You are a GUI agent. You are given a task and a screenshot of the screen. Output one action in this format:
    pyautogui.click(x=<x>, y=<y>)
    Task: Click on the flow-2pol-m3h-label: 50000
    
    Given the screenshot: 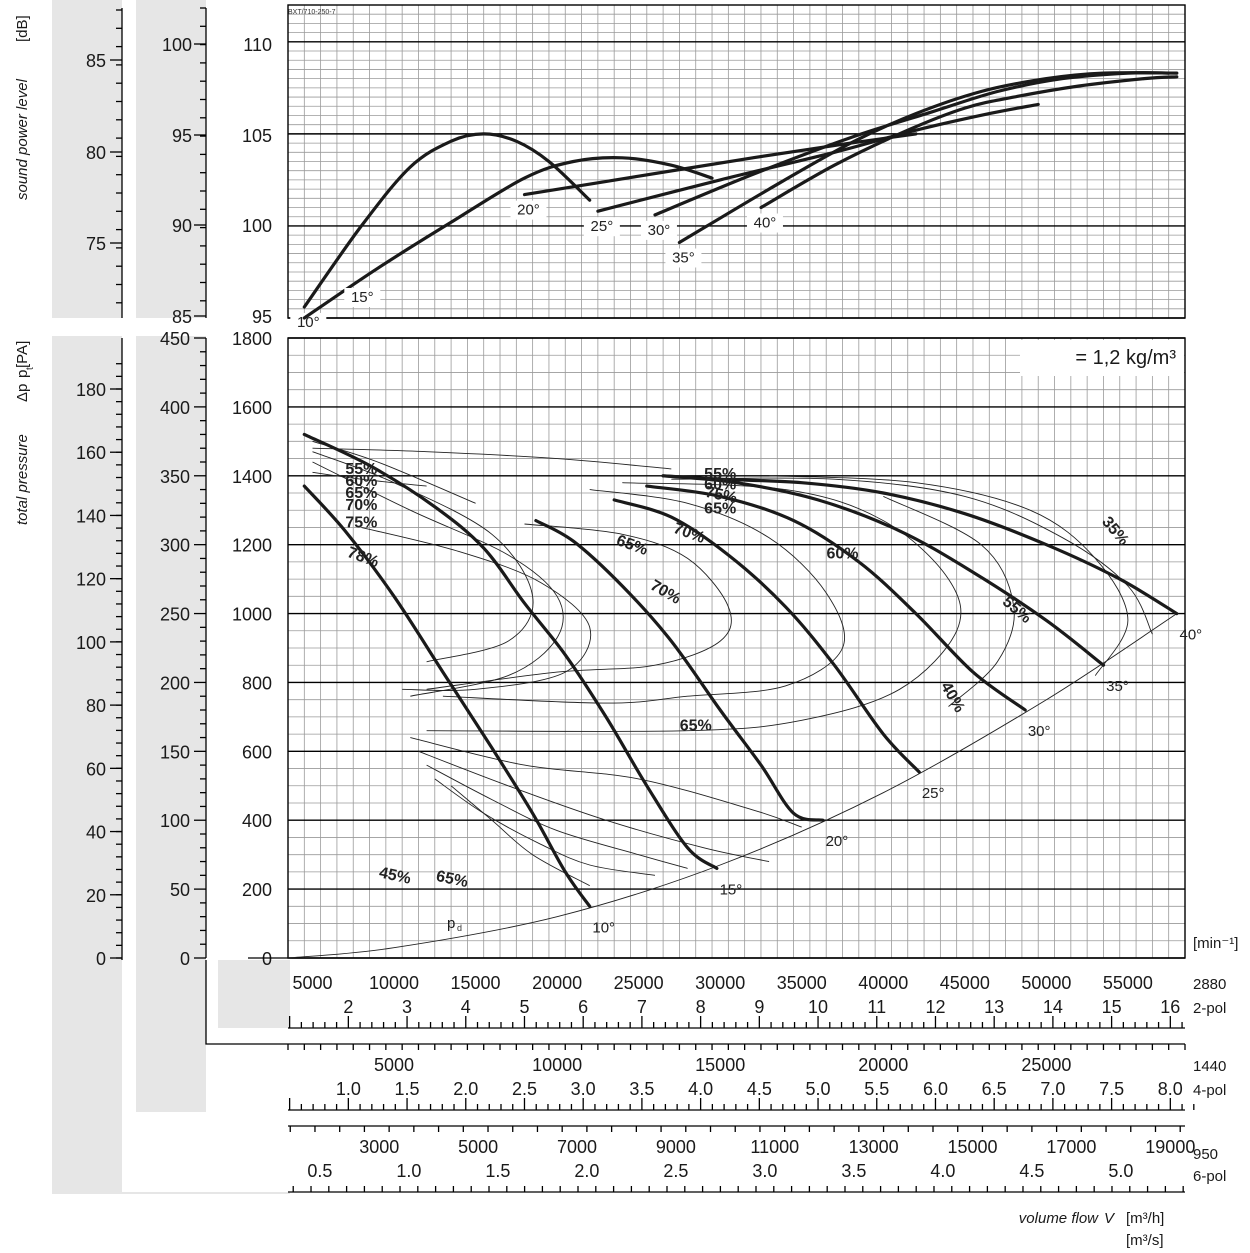 What is the action you would take?
    pyautogui.click(x=1046, y=983)
    